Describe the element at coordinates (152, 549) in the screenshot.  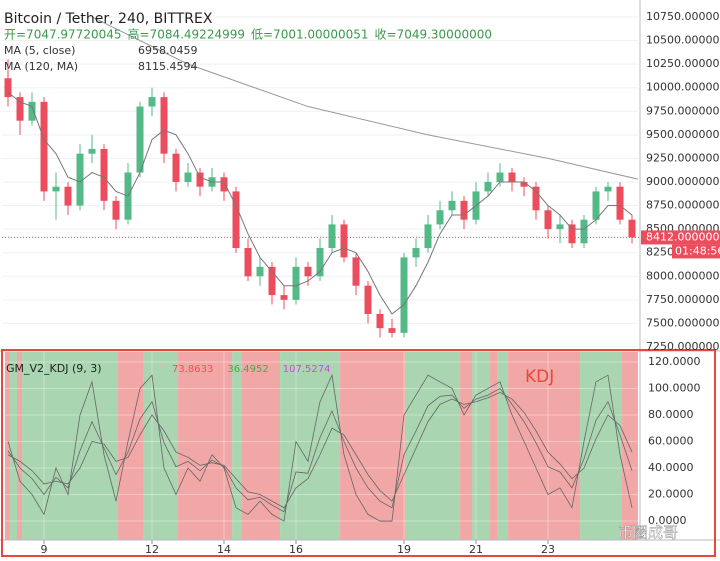
I see `x-tick-label: 12` at that location.